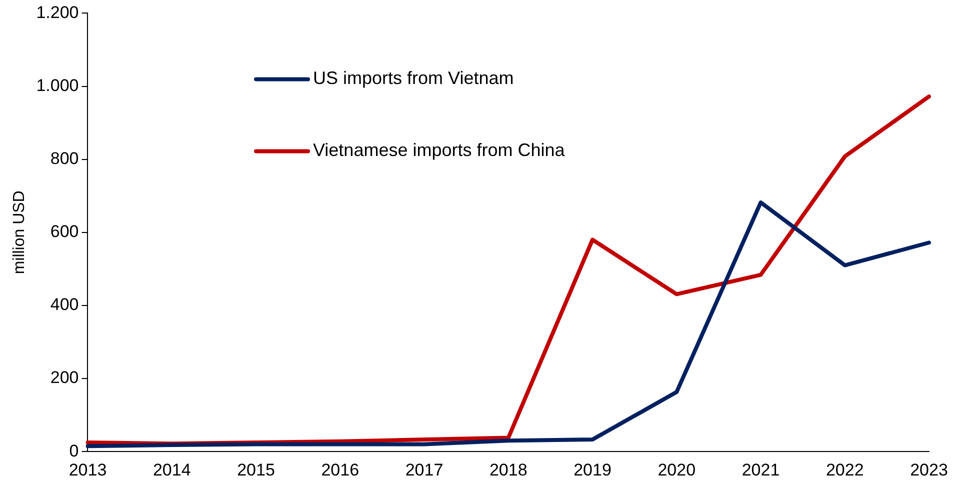 The height and width of the screenshot is (488, 955). What do you see at coordinates (761, 470) in the screenshot?
I see `x-tick-label: 2021` at bounding box center [761, 470].